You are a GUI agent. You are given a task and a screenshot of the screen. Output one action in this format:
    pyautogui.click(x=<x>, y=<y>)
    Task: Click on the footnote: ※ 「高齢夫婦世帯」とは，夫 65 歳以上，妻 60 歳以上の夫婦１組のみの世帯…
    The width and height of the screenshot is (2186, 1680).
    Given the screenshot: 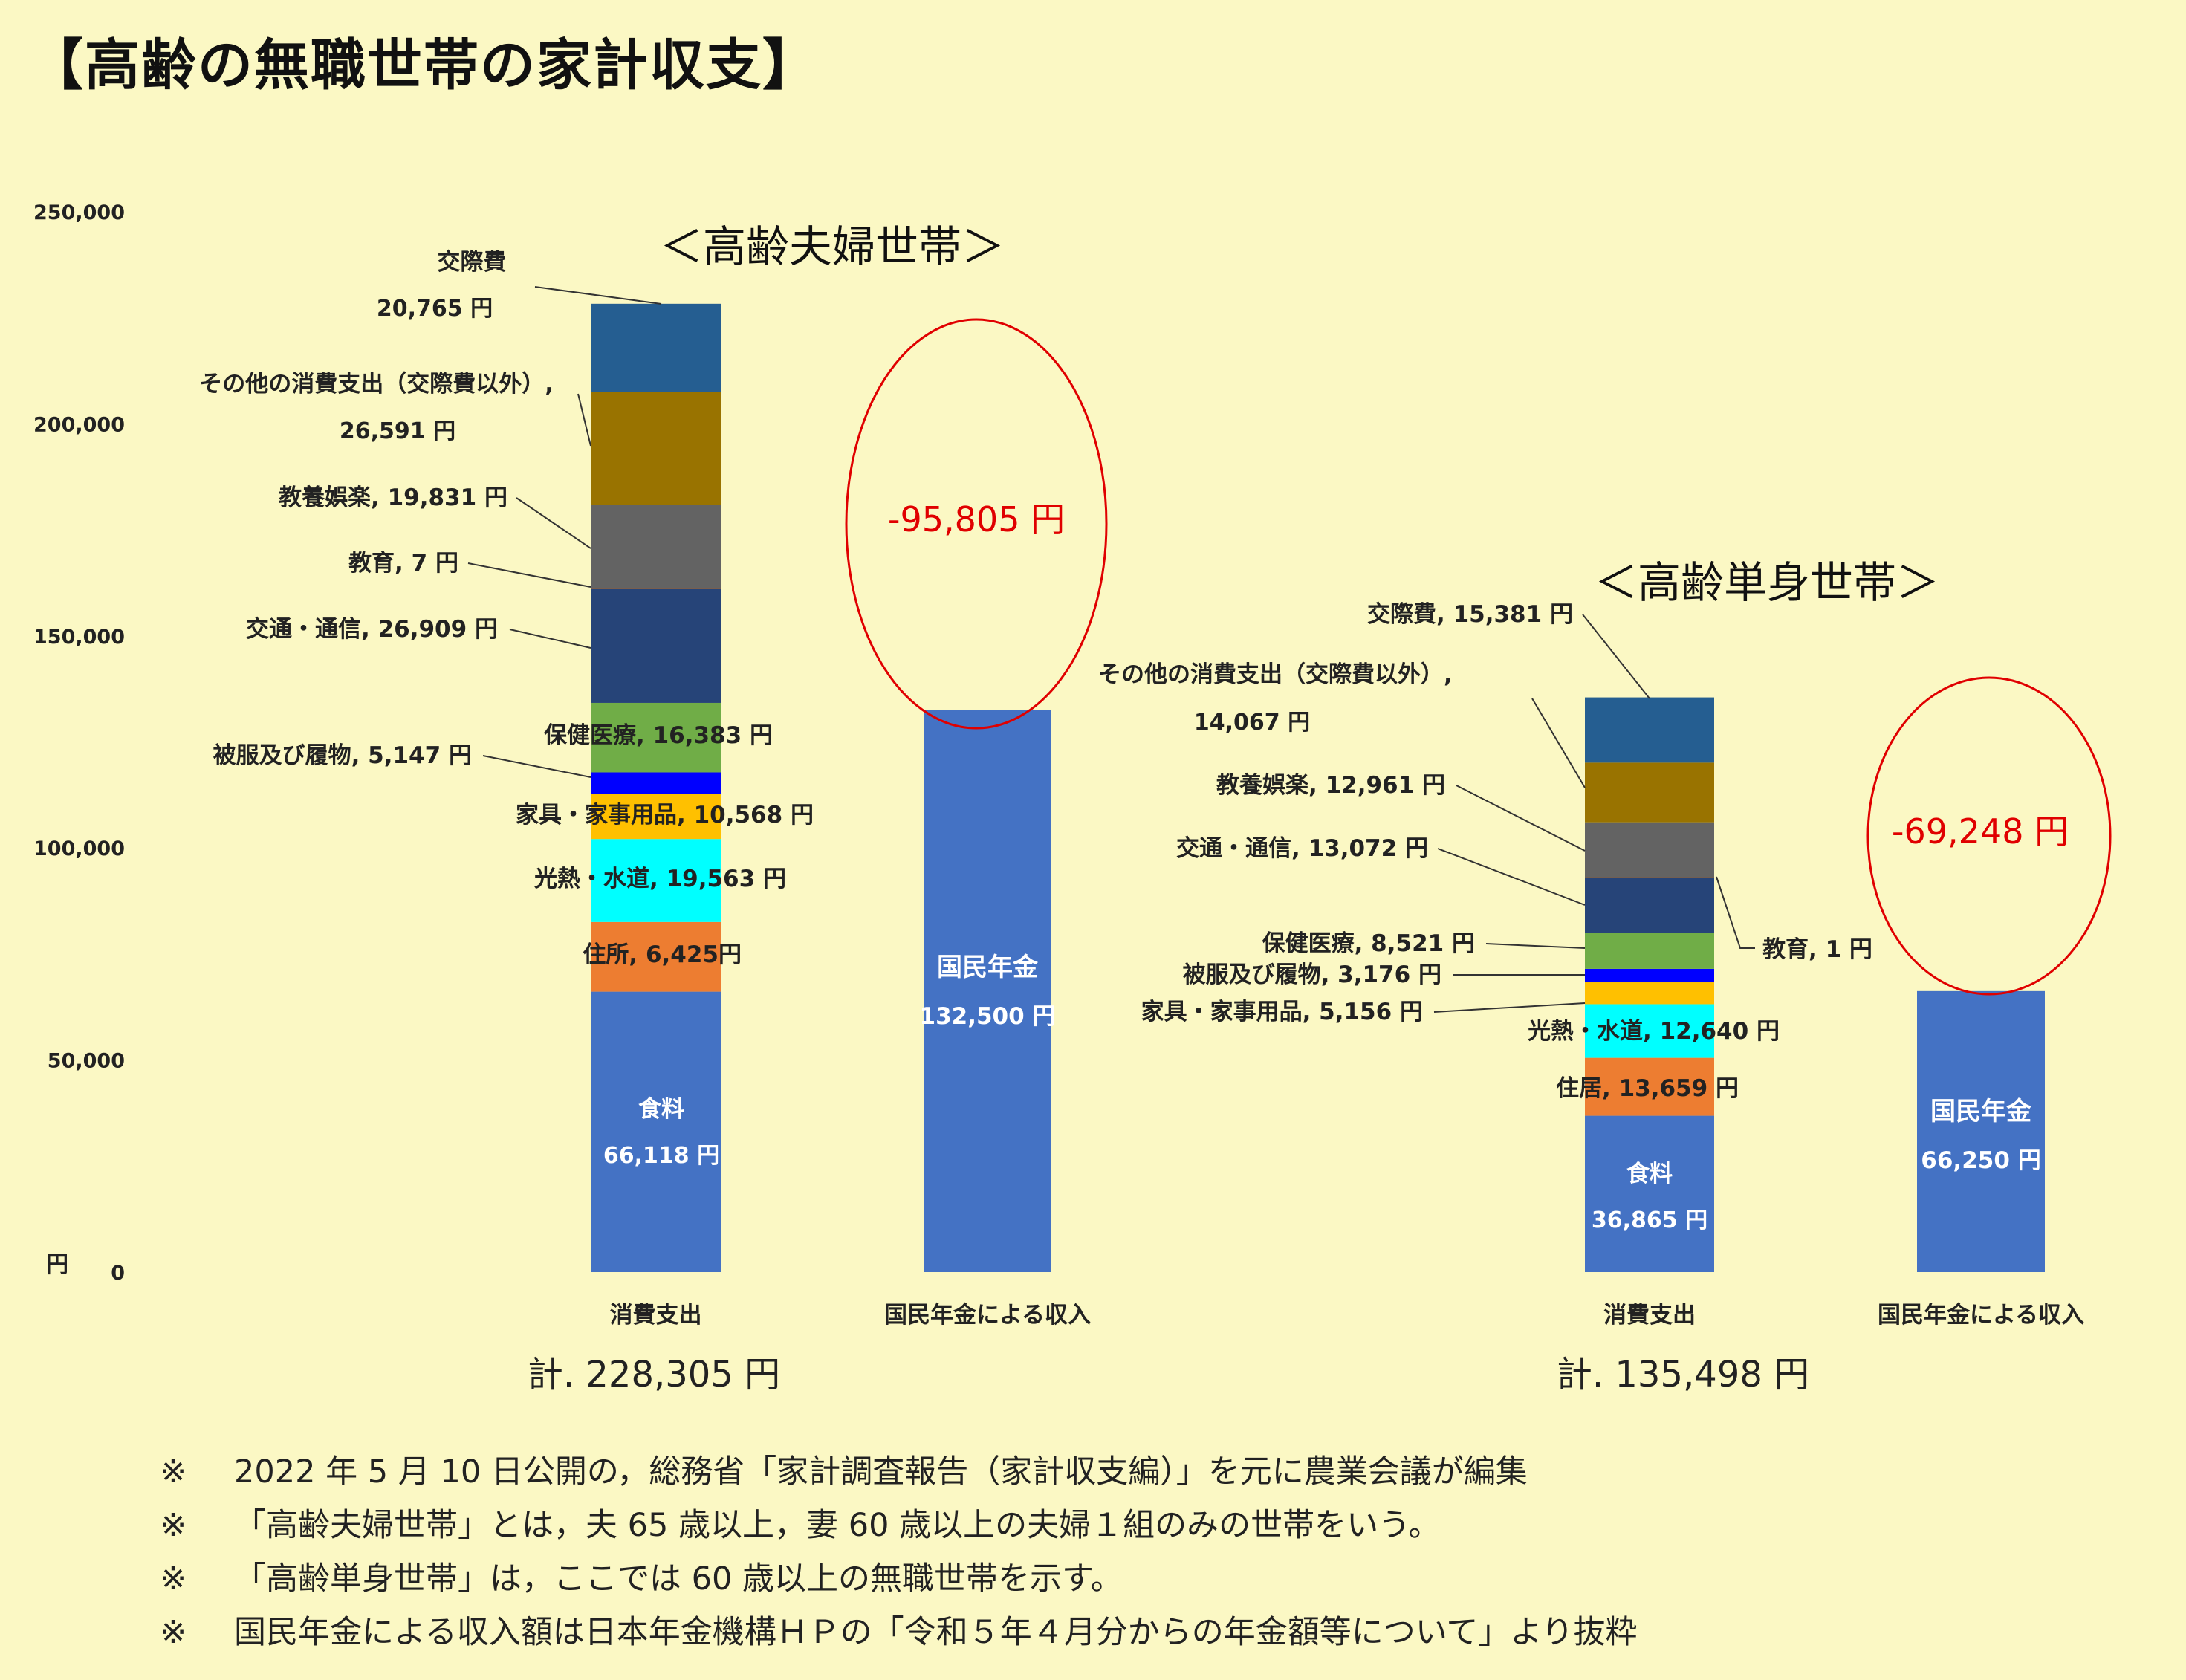 What is the action you would take?
    pyautogui.click(x=899, y=1526)
    